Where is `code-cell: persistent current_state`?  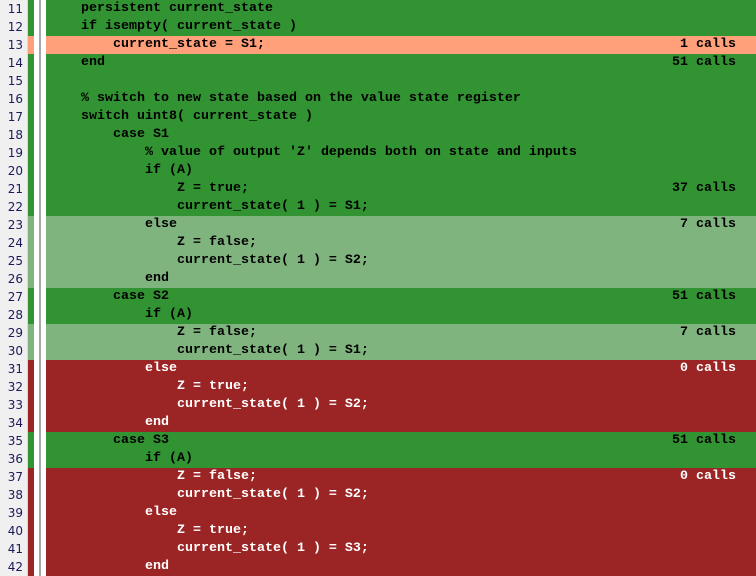 code-cell: persistent current_state is located at coordinates (401, 9).